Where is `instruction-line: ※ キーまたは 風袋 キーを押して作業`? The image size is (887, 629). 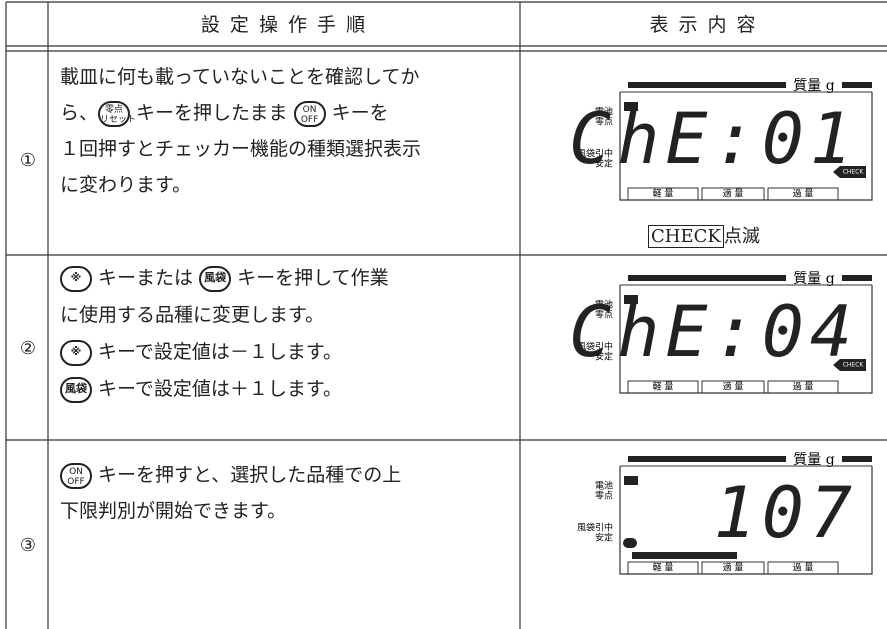 instruction-line: ※ キーまたは 風袋 キーを押して作業 is located at coordinates (224, 278).